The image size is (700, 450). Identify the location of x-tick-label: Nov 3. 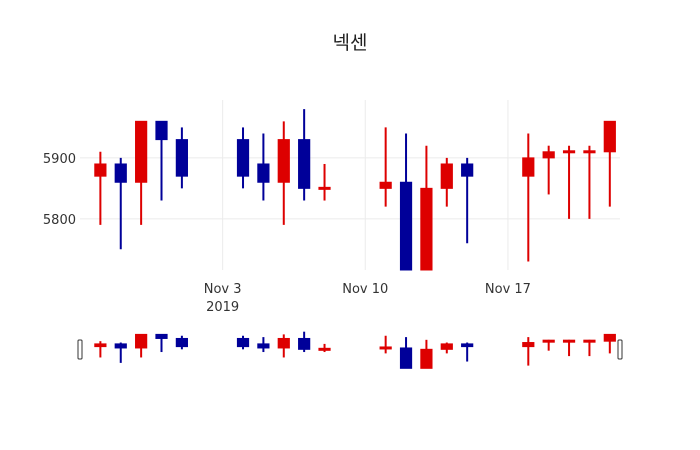
(223, 289).